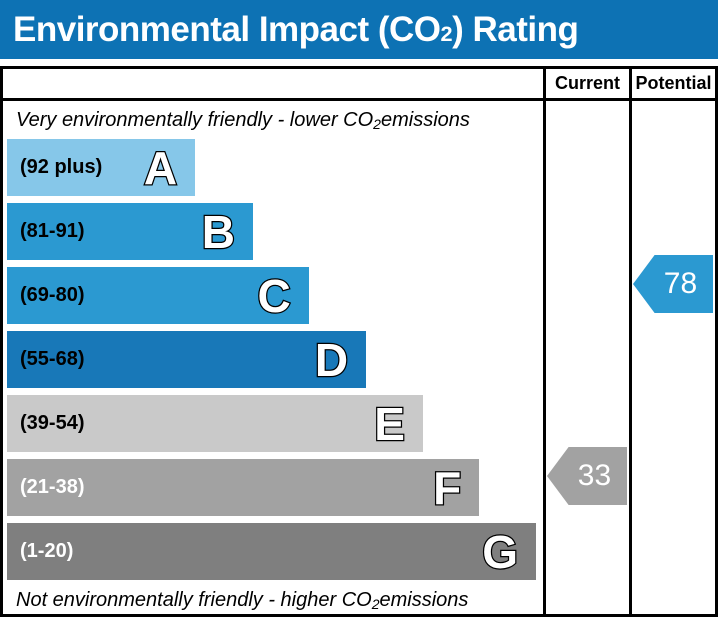 This screenshot has width=718, height=619. What do you see at coordinates (274, 295) in the screenshot?
I see `band-letter: C` at bounding box center [274, 295].